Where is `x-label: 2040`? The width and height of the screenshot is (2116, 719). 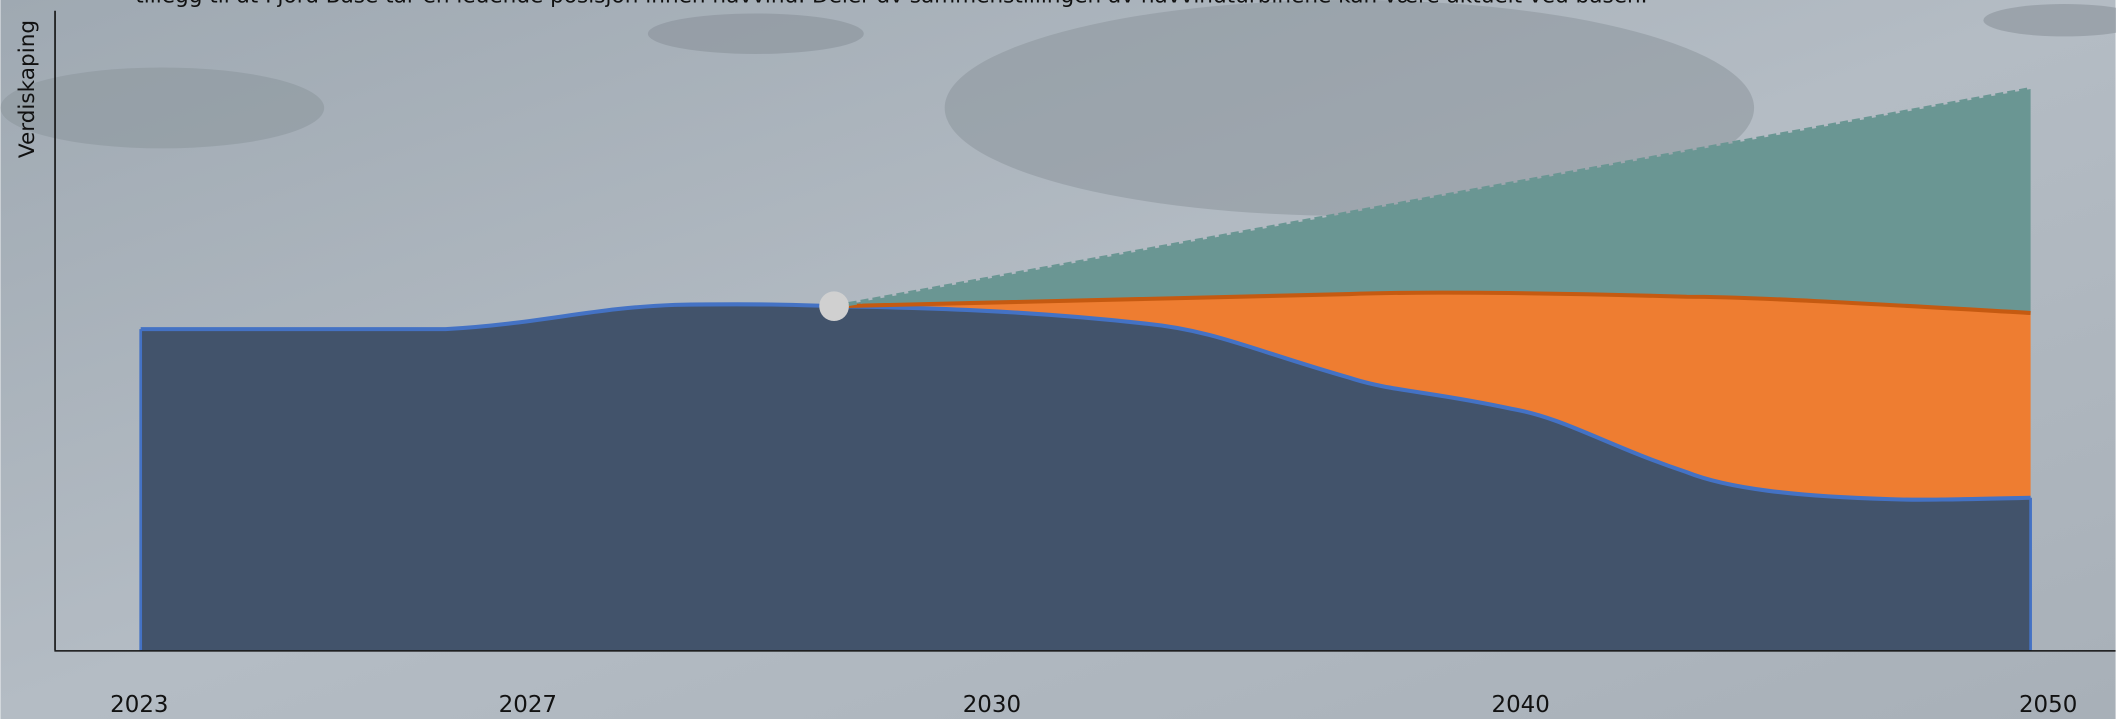 x-label: 2040 is located at coordinates (1521, 705).